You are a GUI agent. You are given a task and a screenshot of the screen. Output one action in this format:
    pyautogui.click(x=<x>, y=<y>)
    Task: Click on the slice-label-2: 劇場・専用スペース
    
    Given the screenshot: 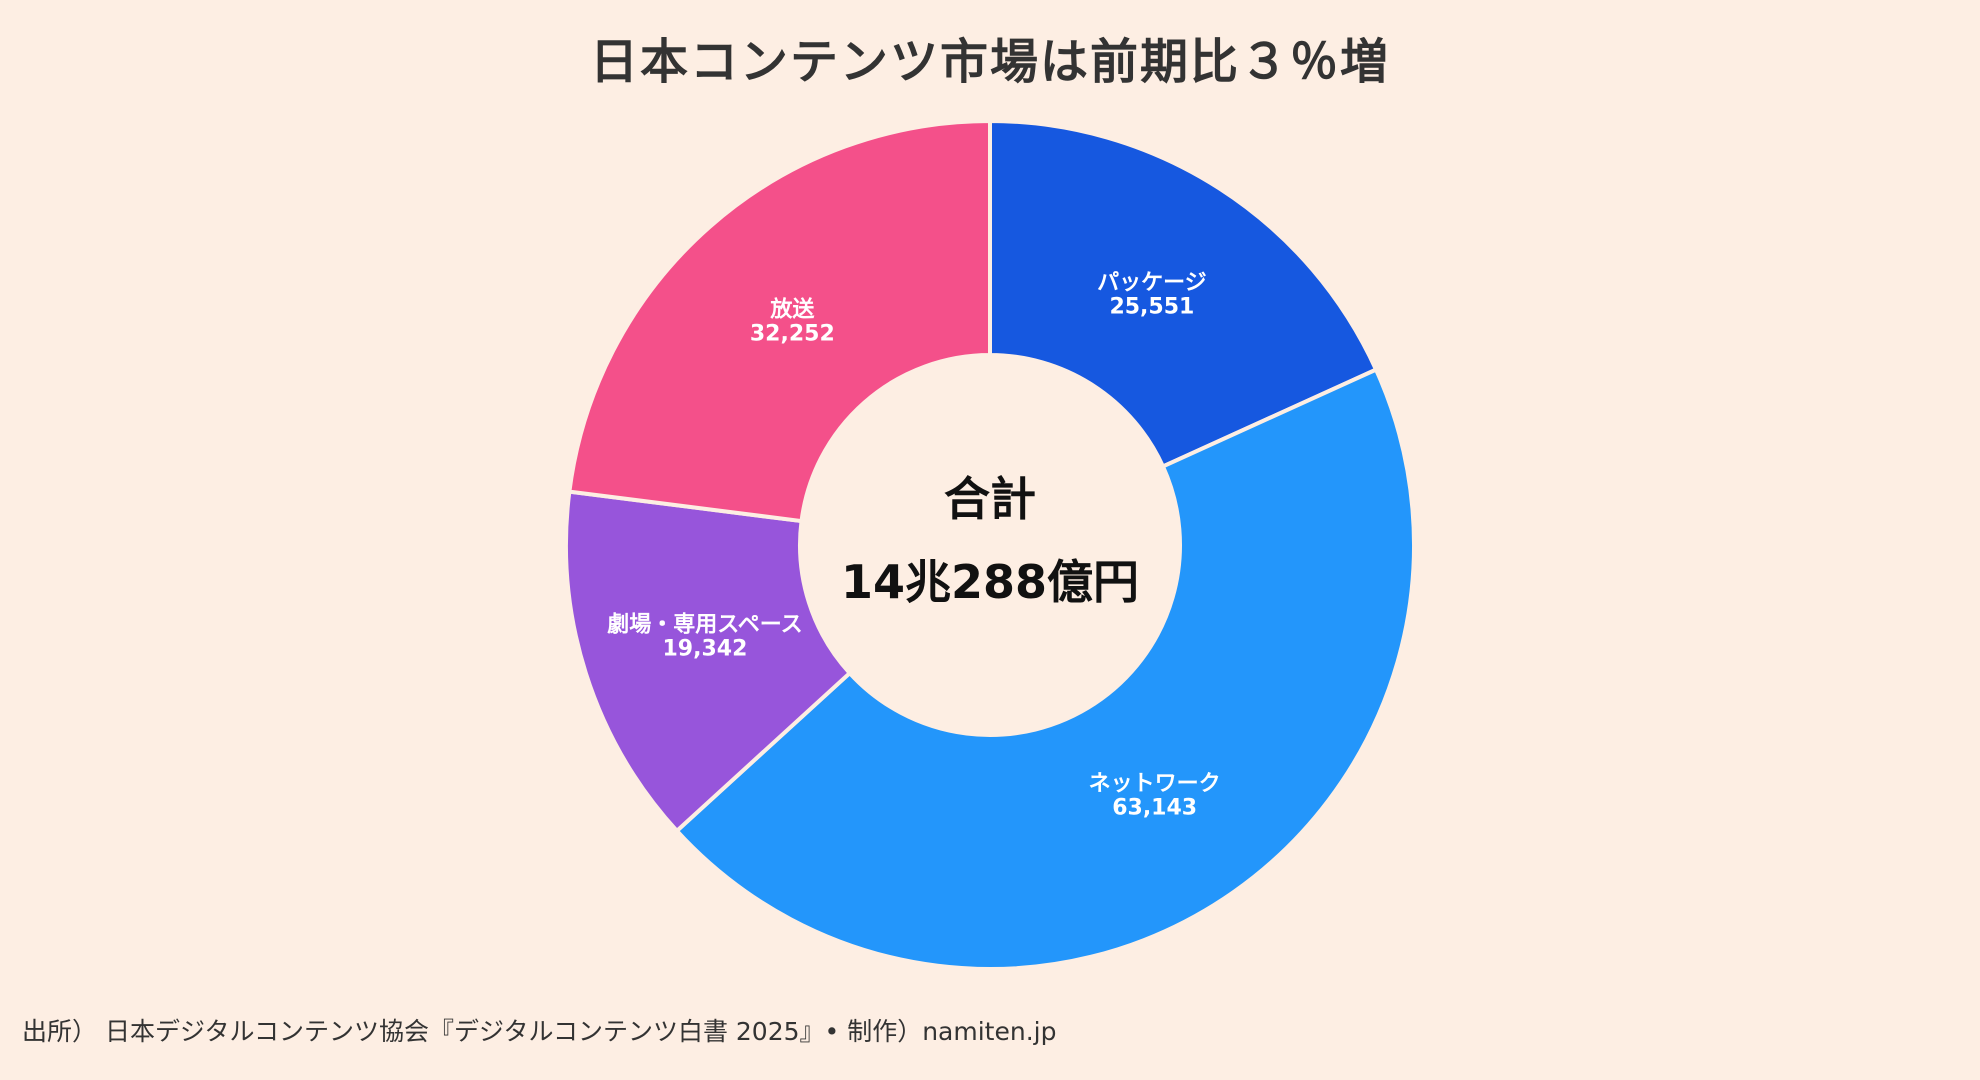 What is the action you would take?
    pyautogui.click(x=704, y=624)
    